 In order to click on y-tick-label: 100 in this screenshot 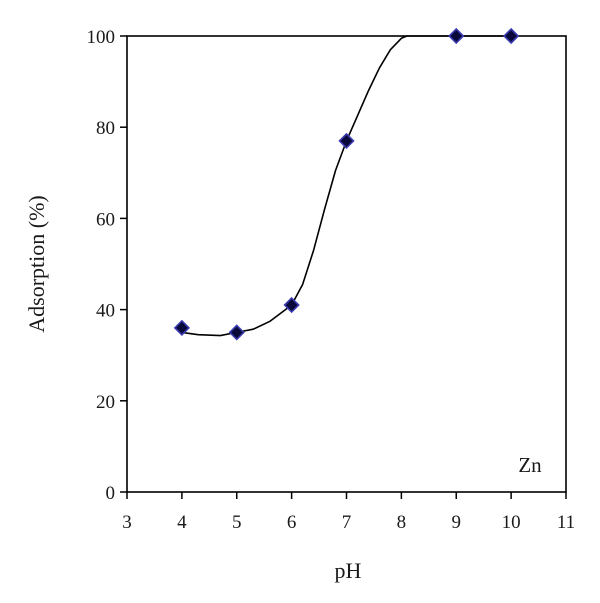, I will do `click(101, 37)`.